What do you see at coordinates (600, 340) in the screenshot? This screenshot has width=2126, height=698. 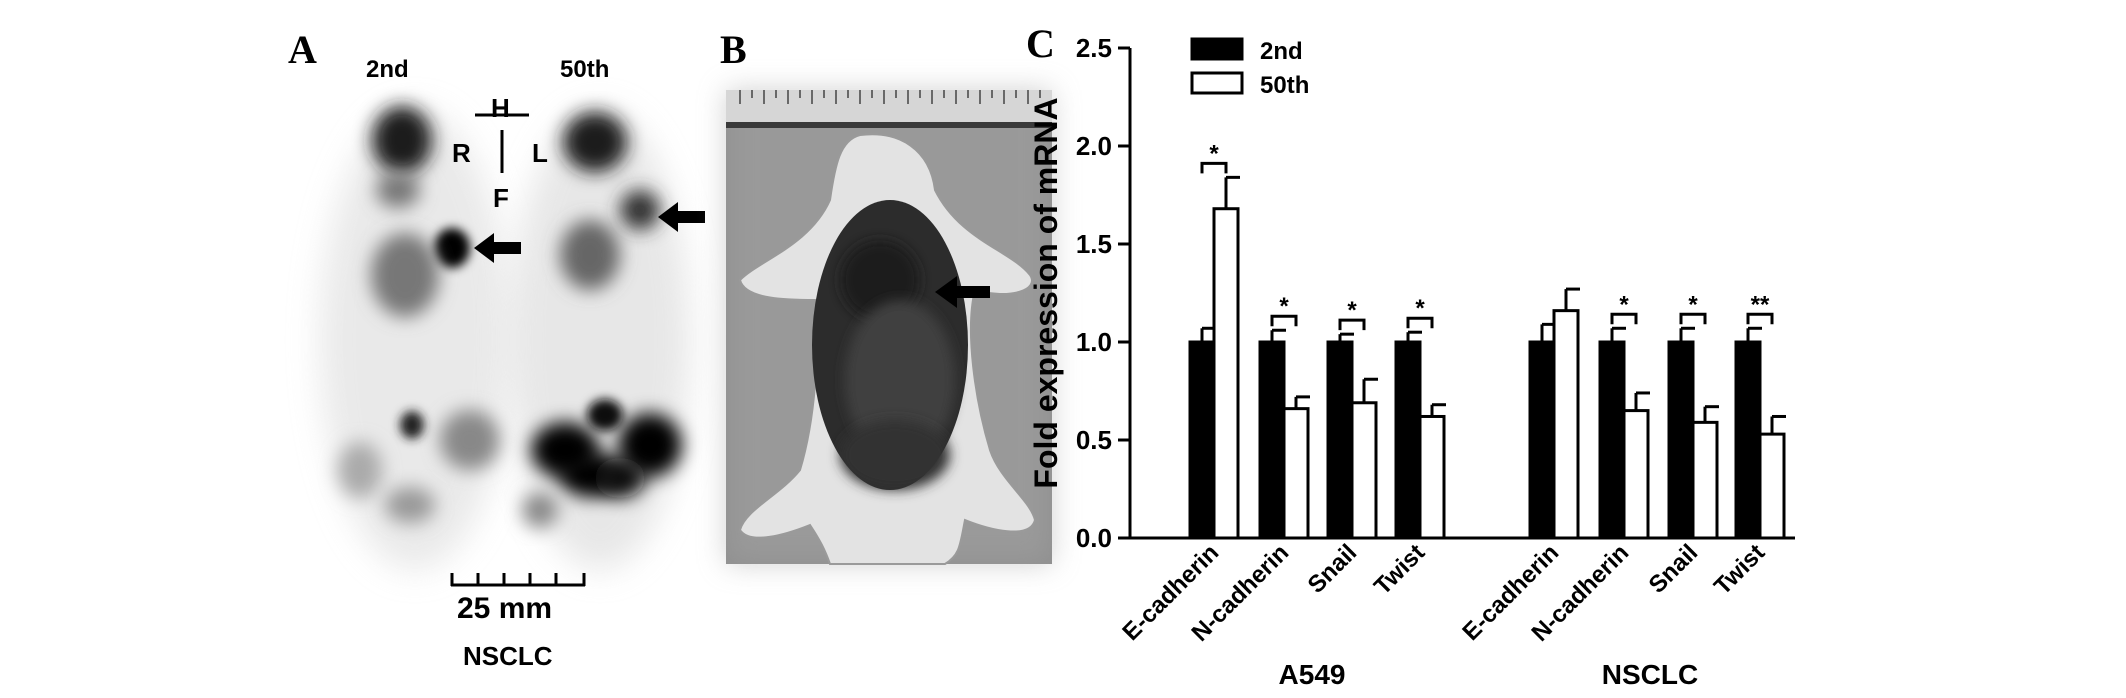 I see `pet-scan-50th` at bounding box center [600, 340].